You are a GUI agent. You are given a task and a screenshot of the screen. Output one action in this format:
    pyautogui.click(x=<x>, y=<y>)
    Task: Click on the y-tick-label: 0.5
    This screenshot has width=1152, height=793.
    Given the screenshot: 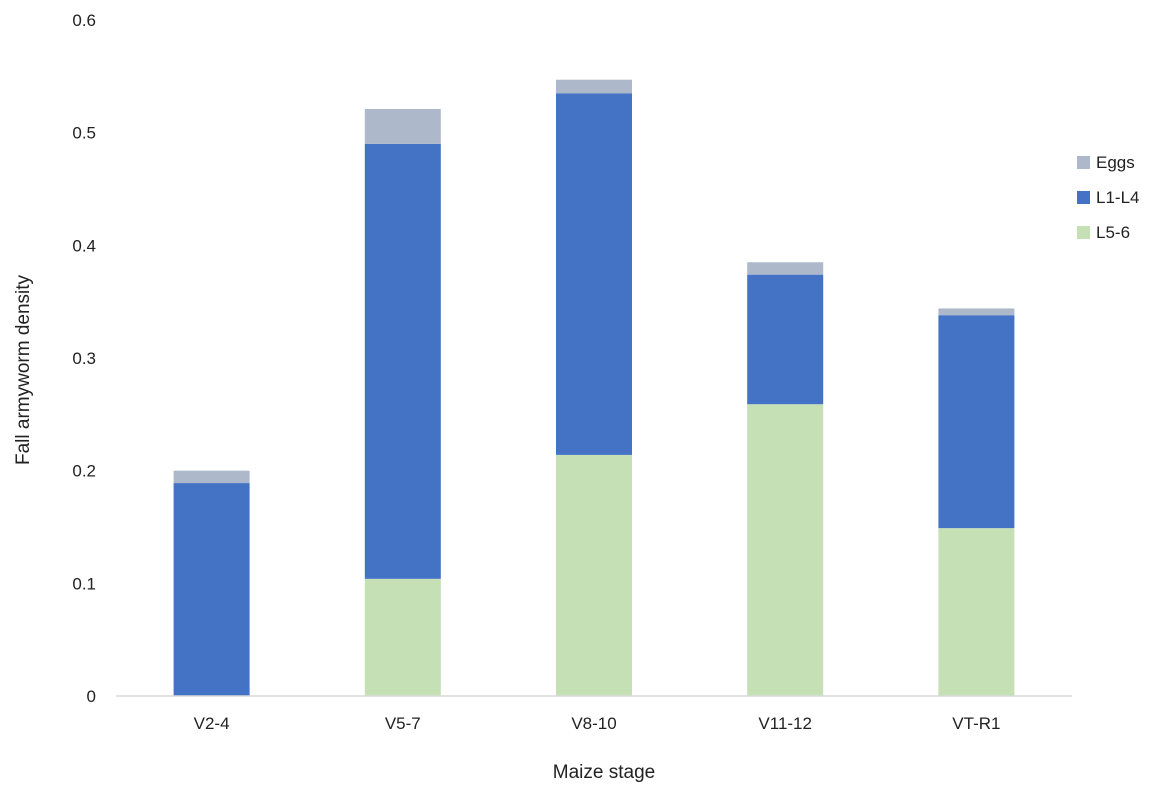 What is the action you would take?
    pyautogui.click(x=84, y=133)
    